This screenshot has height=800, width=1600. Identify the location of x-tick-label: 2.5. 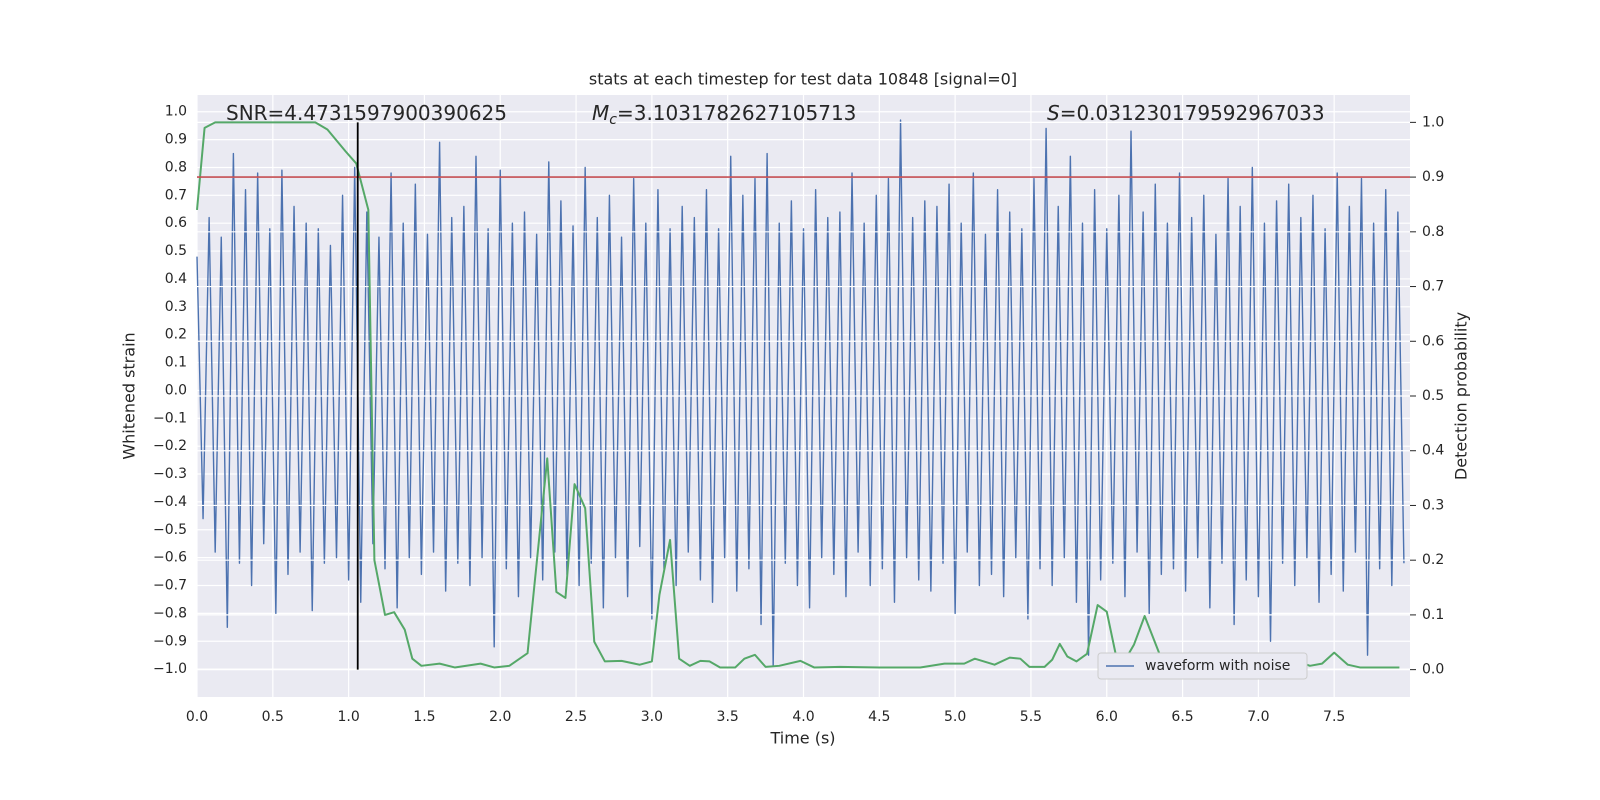
(576, 717).